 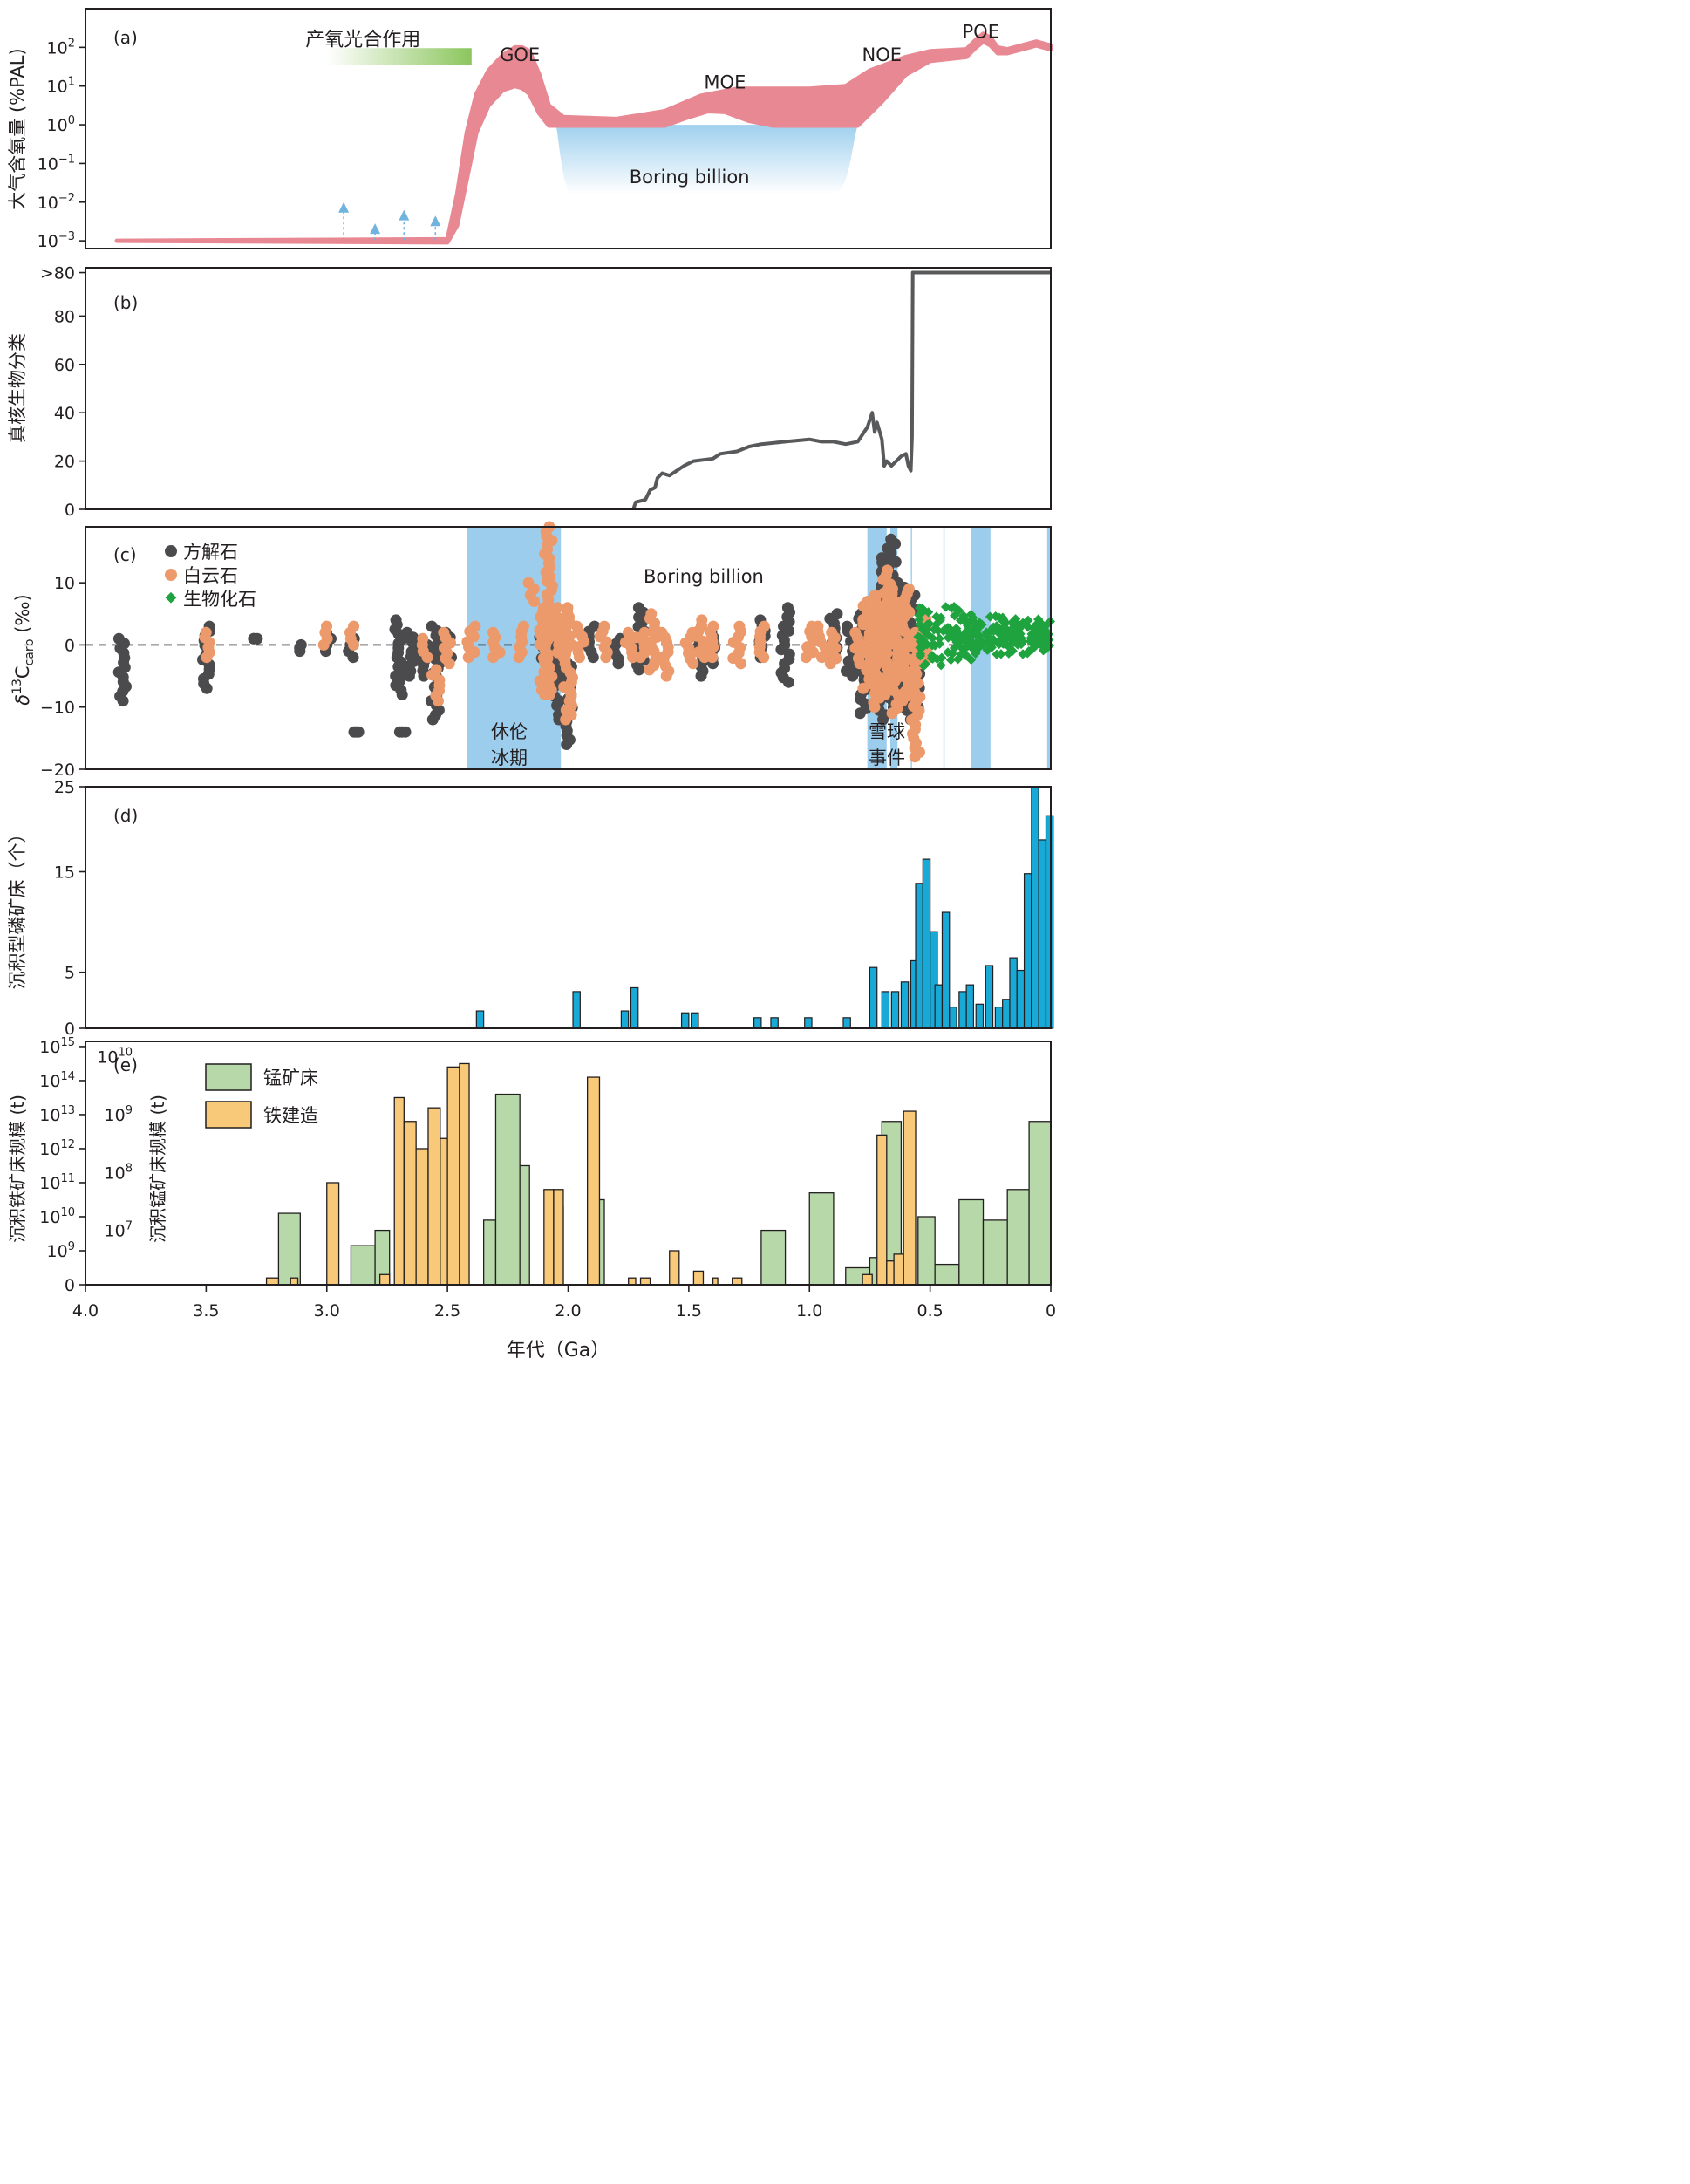 What do you see at coordinates (115, 1173) in the screenshot?
I see `y2-tick-base: 10` at bounding box center [115, 1173].